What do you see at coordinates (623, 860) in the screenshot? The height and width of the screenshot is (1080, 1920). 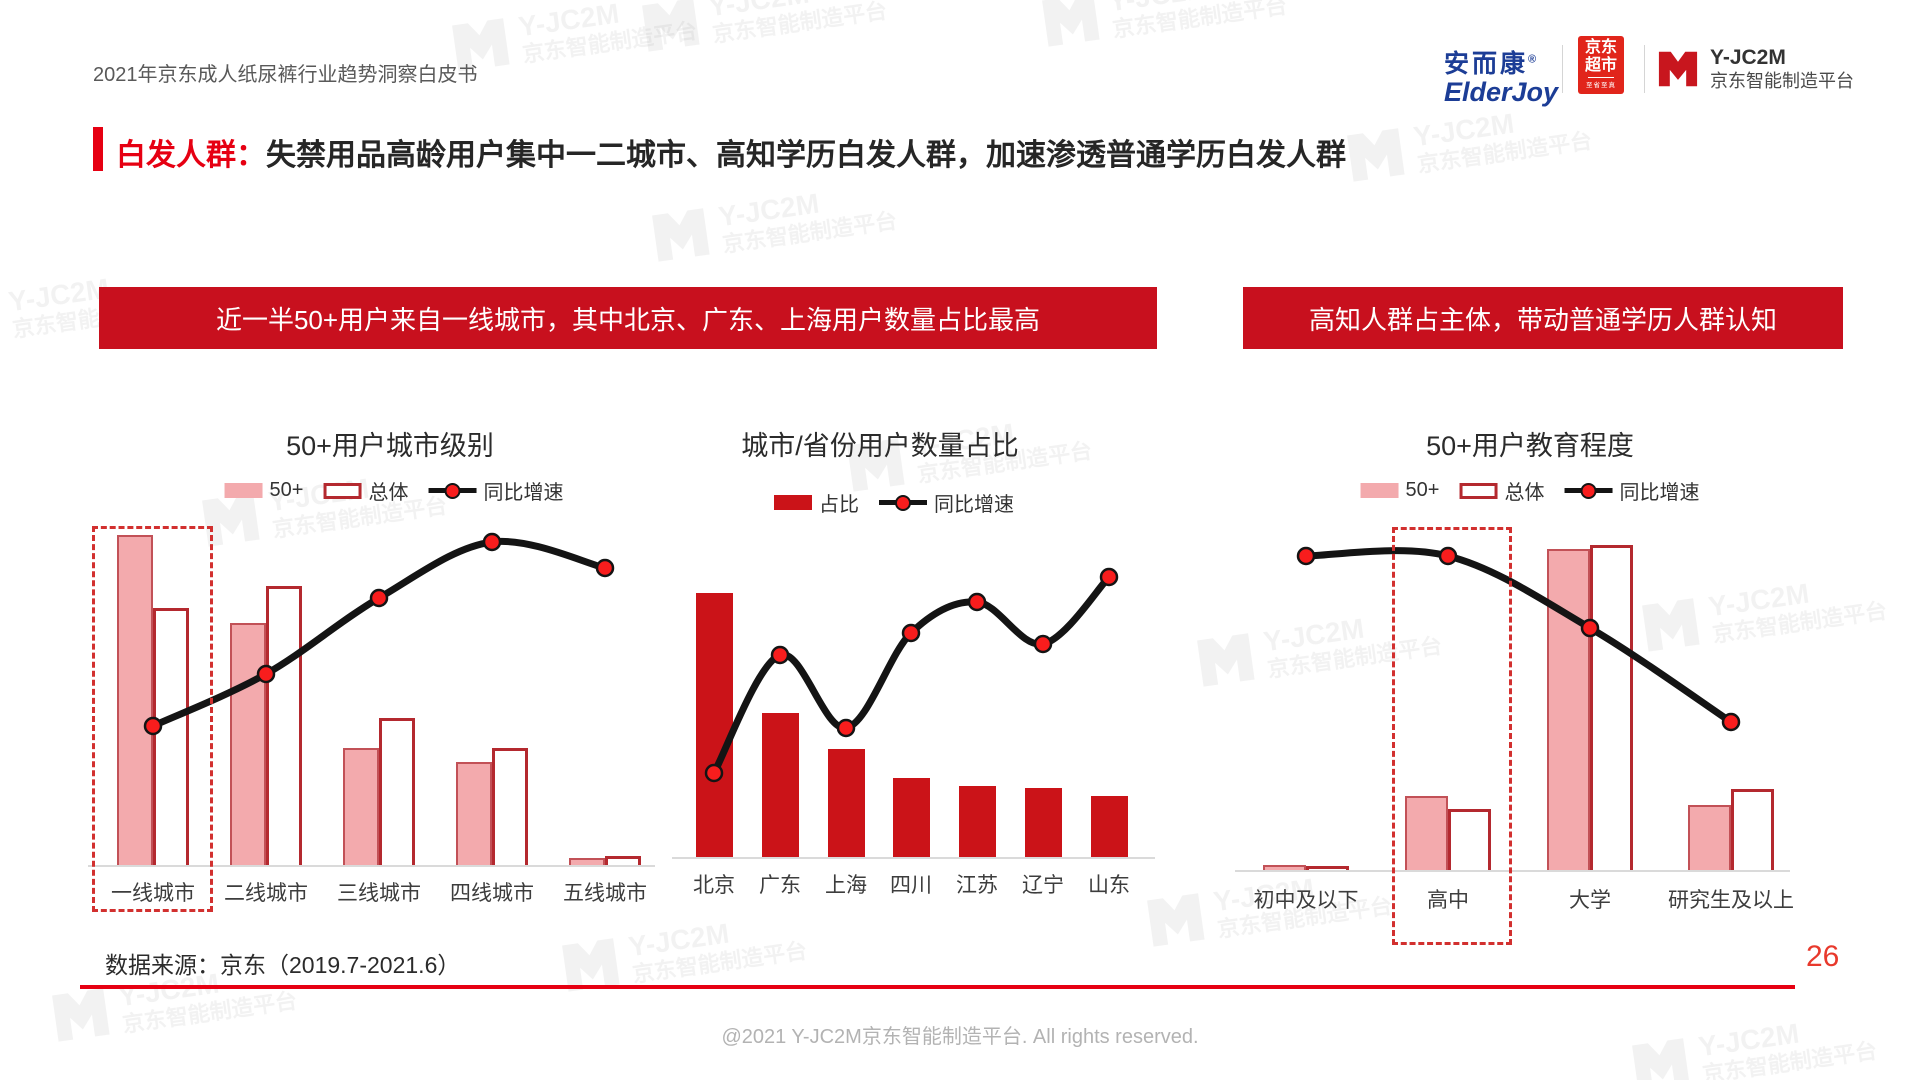 I see `bar-总体-五线城市` at bounding box center [623, 860].